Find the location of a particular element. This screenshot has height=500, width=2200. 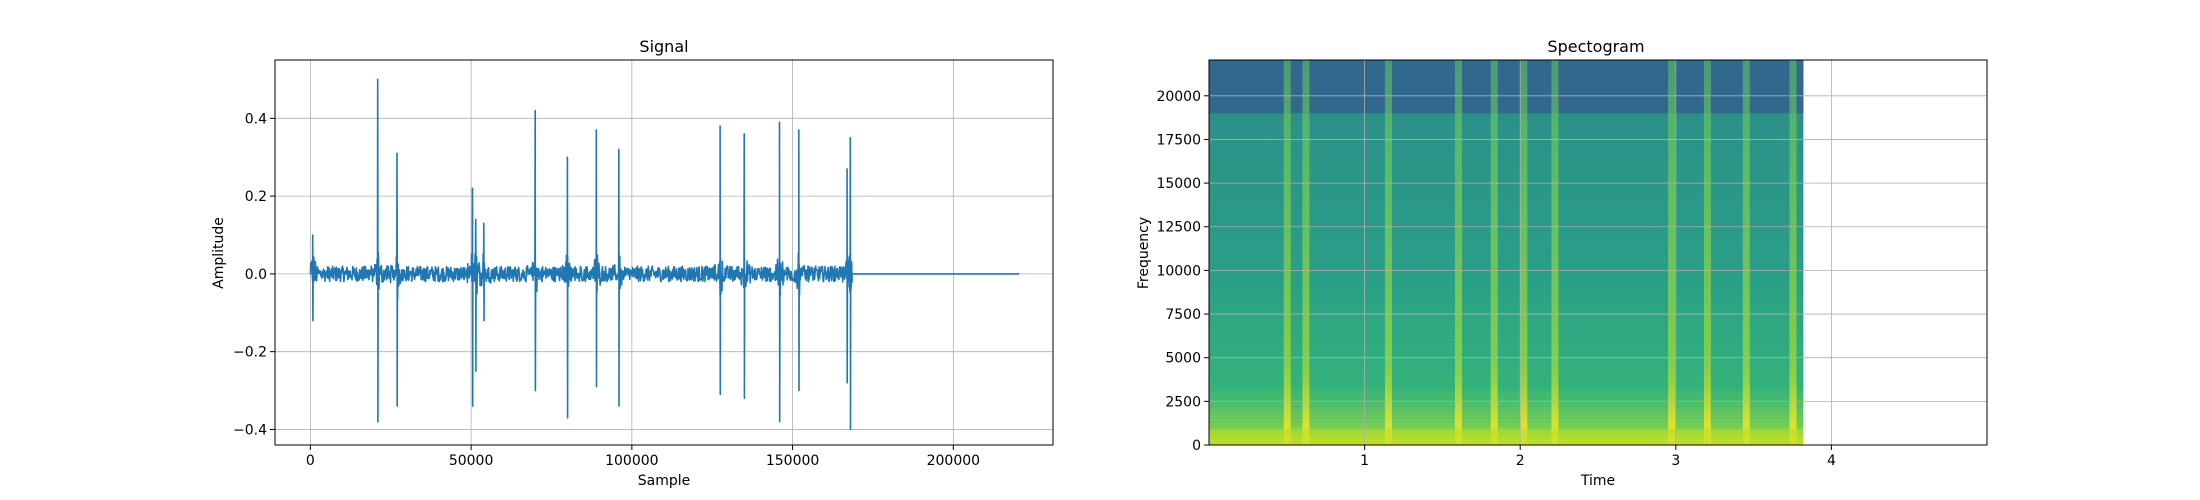

spectrogram-xtick-label: 2 is located at coordinates (1520, 461).